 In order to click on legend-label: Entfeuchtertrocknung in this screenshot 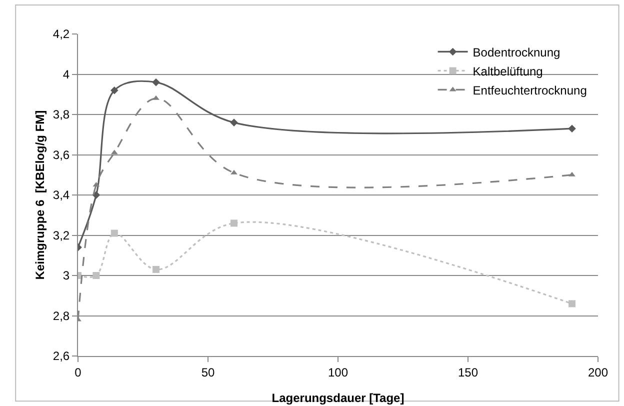, I will do `click(529, 90)`.